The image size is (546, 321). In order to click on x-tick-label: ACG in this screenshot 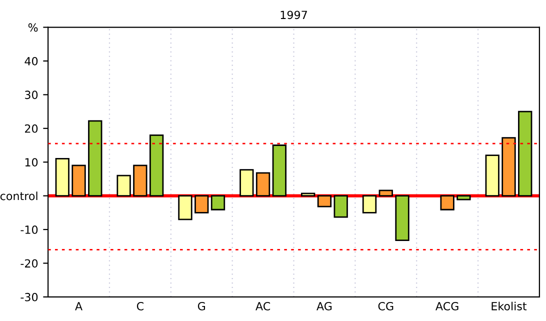, I will do `click(447, 306)`.